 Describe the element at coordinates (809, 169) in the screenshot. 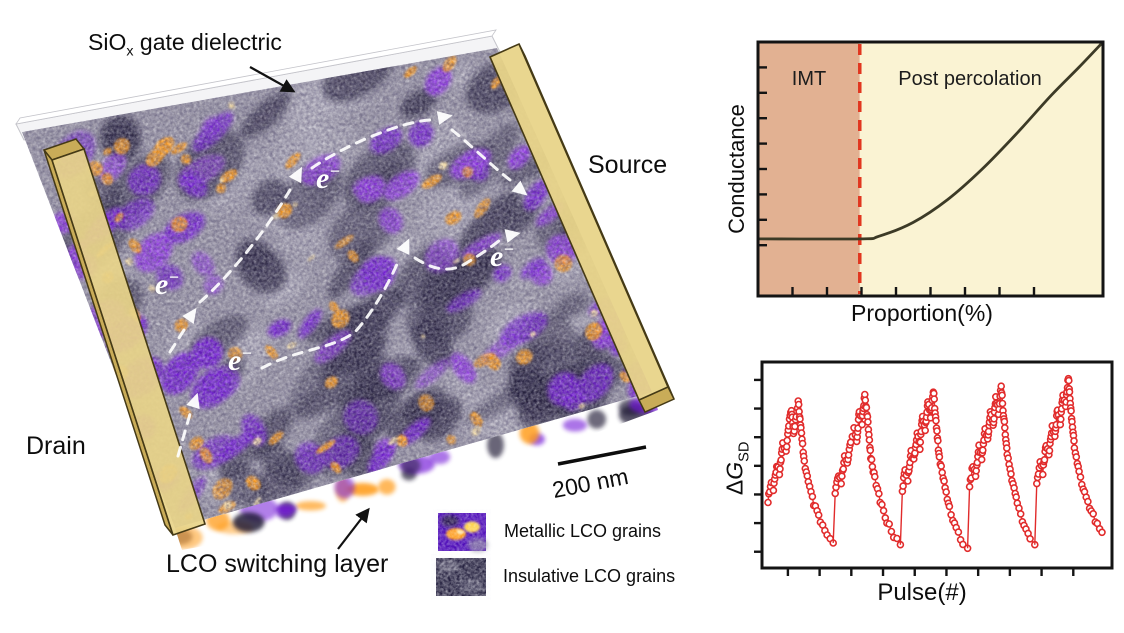

I see `region-imt` at that location.